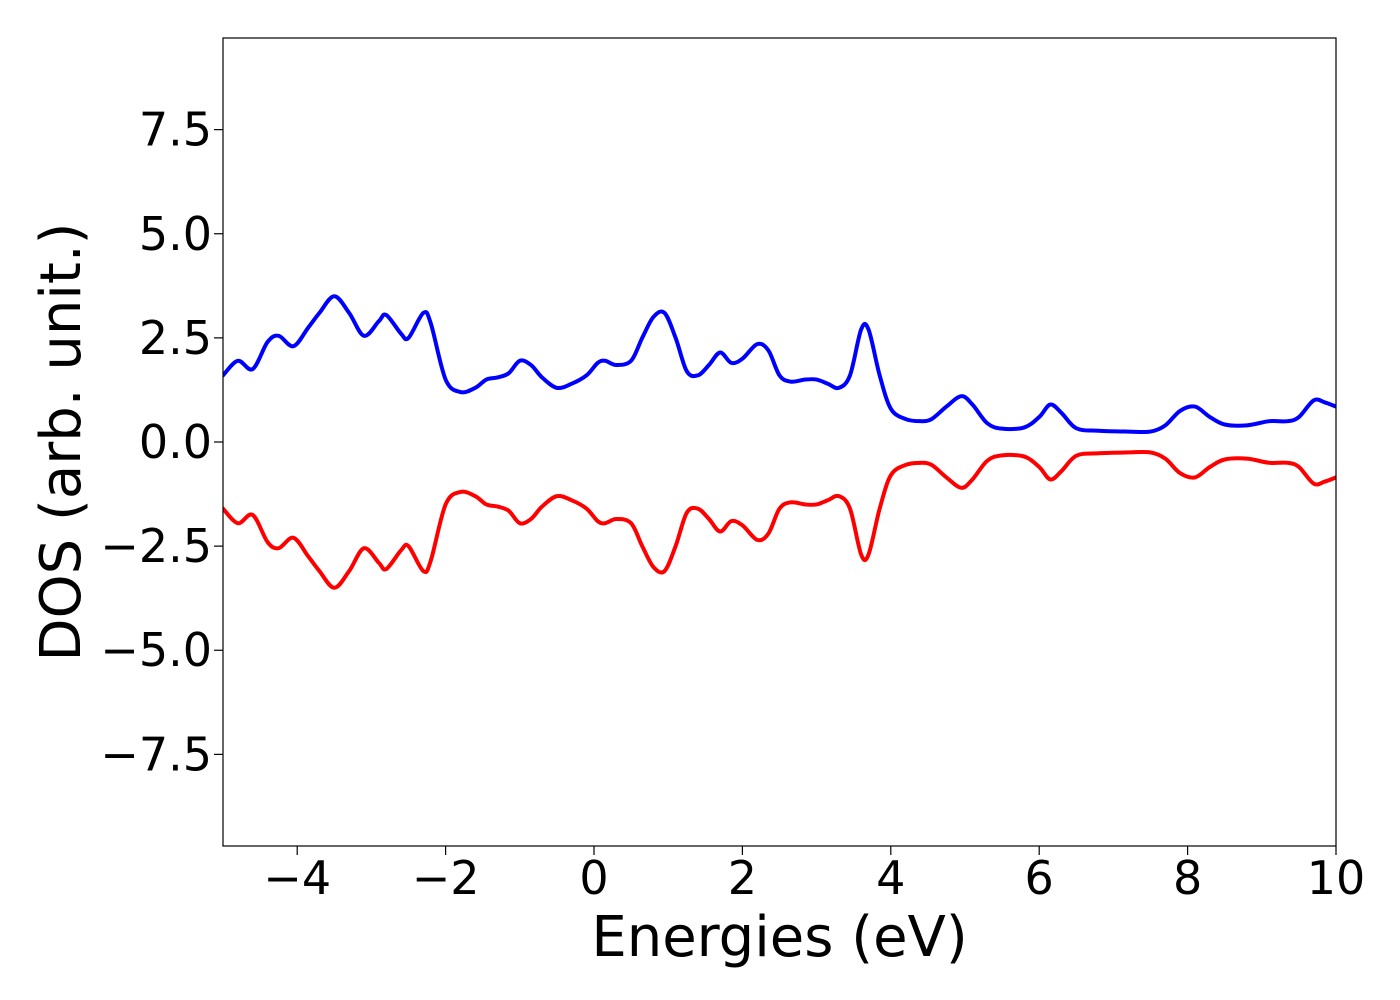 The width and height of the screenshot is (1400, 1000). Describe the element at coordinates (175, 130) in the screenshot. I see `y-tick-label: 7.5` at that location.